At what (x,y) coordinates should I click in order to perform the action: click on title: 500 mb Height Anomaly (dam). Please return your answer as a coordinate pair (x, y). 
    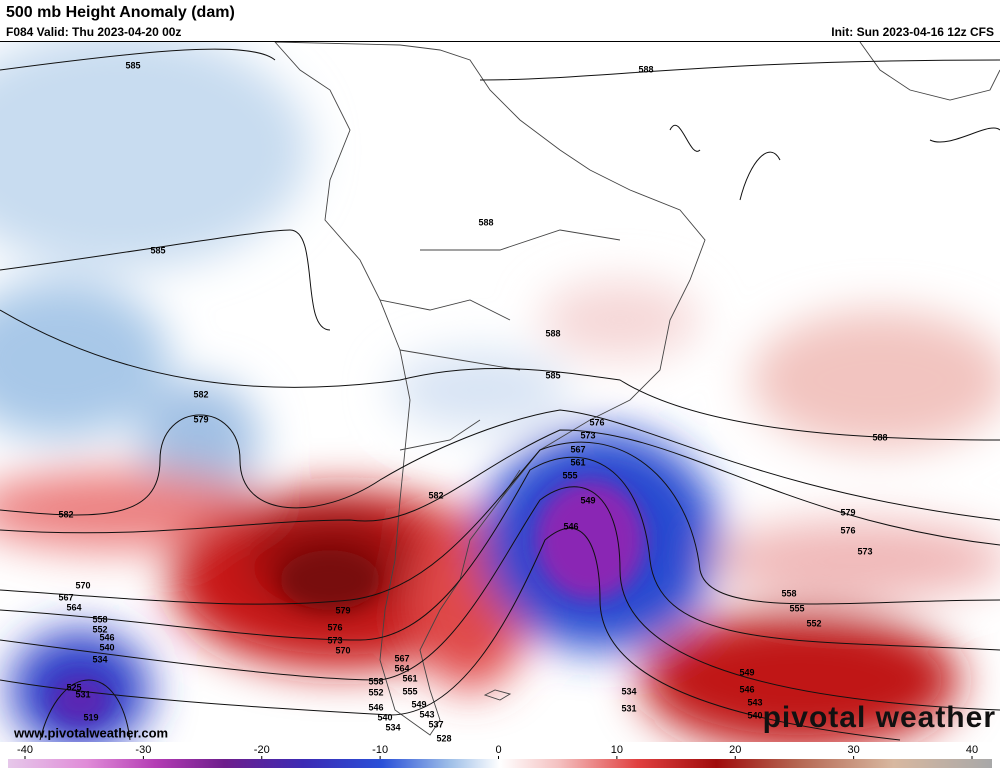
    Looking at the image, I should click on (120, 12).